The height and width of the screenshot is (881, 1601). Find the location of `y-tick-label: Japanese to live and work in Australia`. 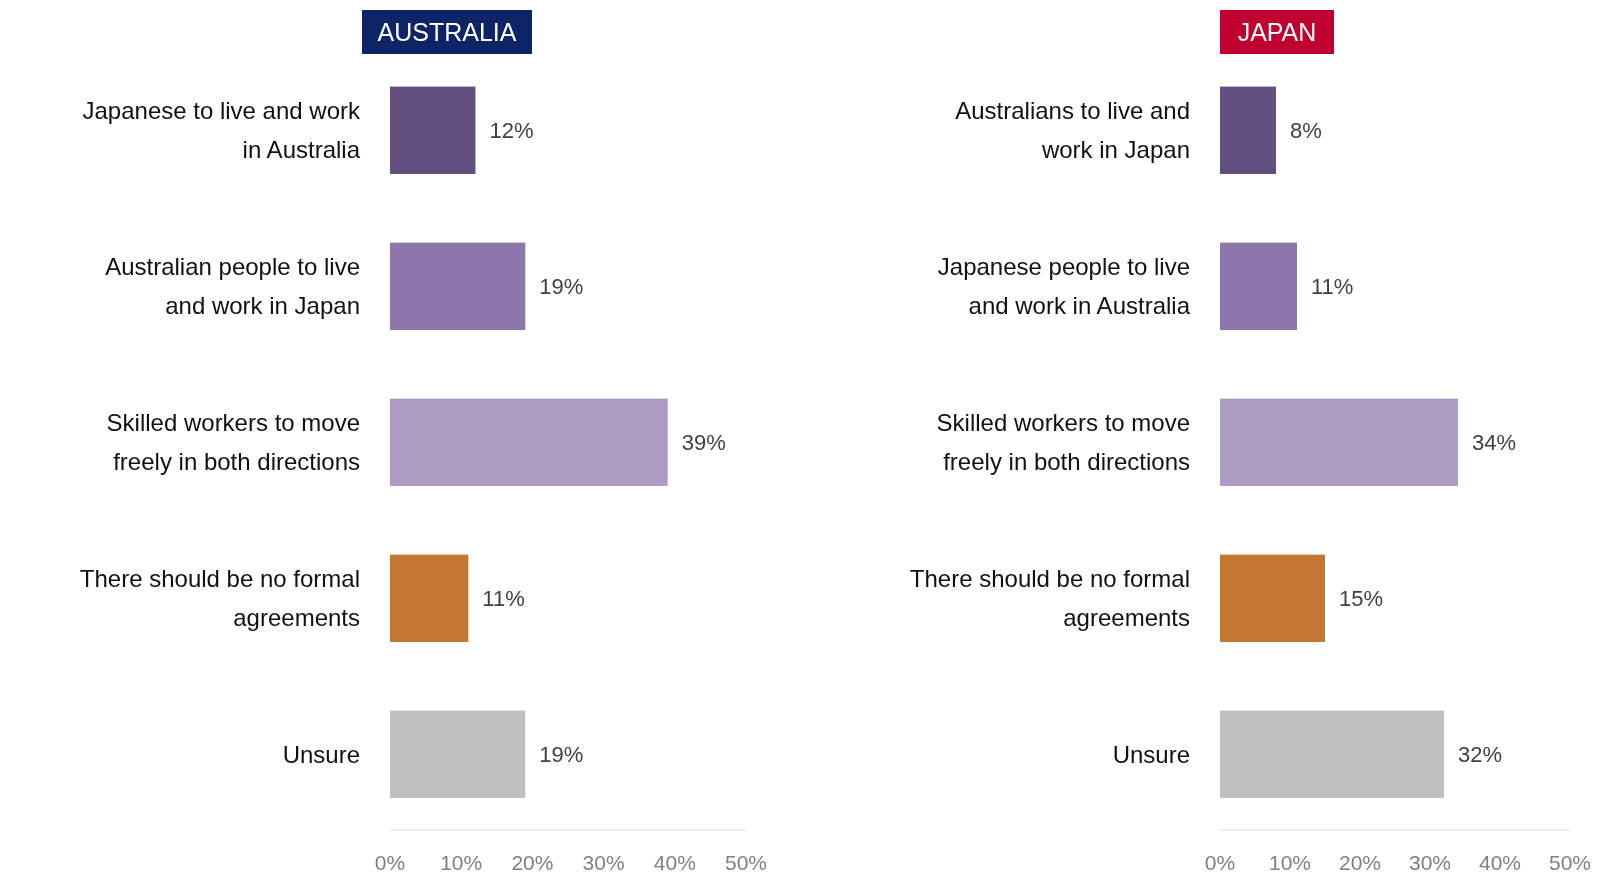

y-tick-label: Japanese to live and work in Australia is located at coordinates (221, 130).